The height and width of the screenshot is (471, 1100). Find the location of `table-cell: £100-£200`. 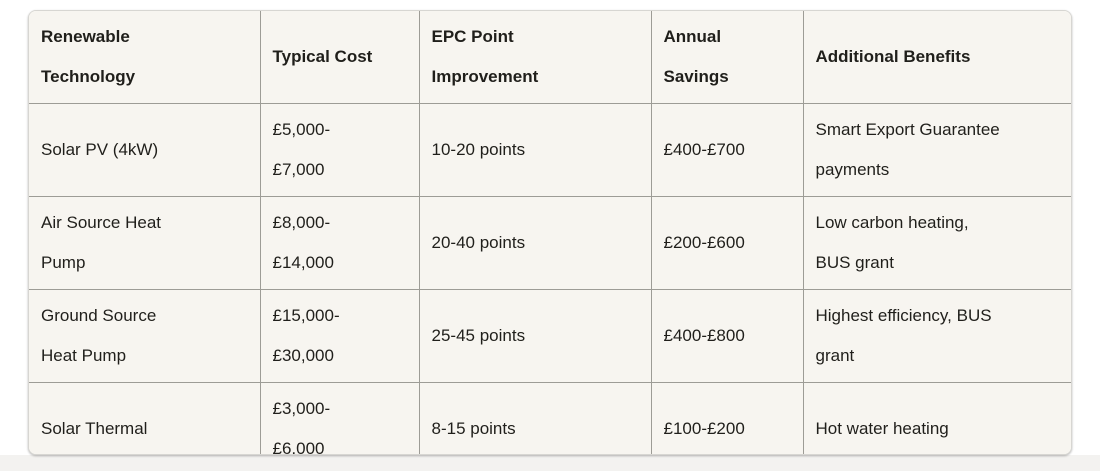

table-cell: £100-£200 is located at coordinates (727, 418).